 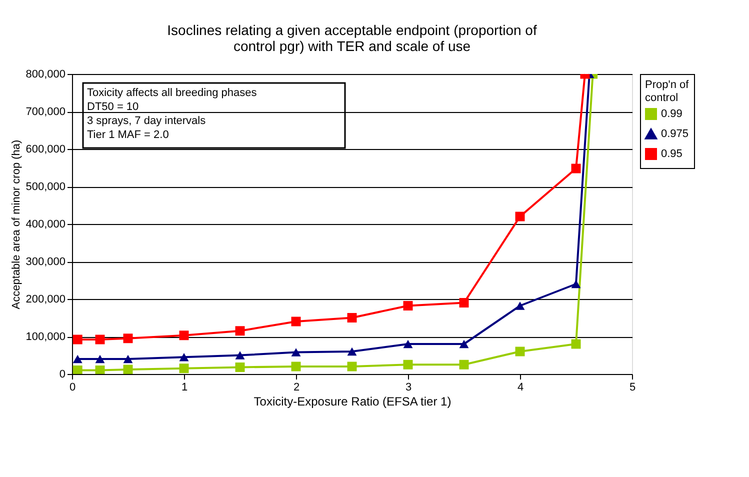 What do you see at coordinates (62, 374) in the screenshot?
I see `y-tick-label: 0` at bounding box center [62, 374].